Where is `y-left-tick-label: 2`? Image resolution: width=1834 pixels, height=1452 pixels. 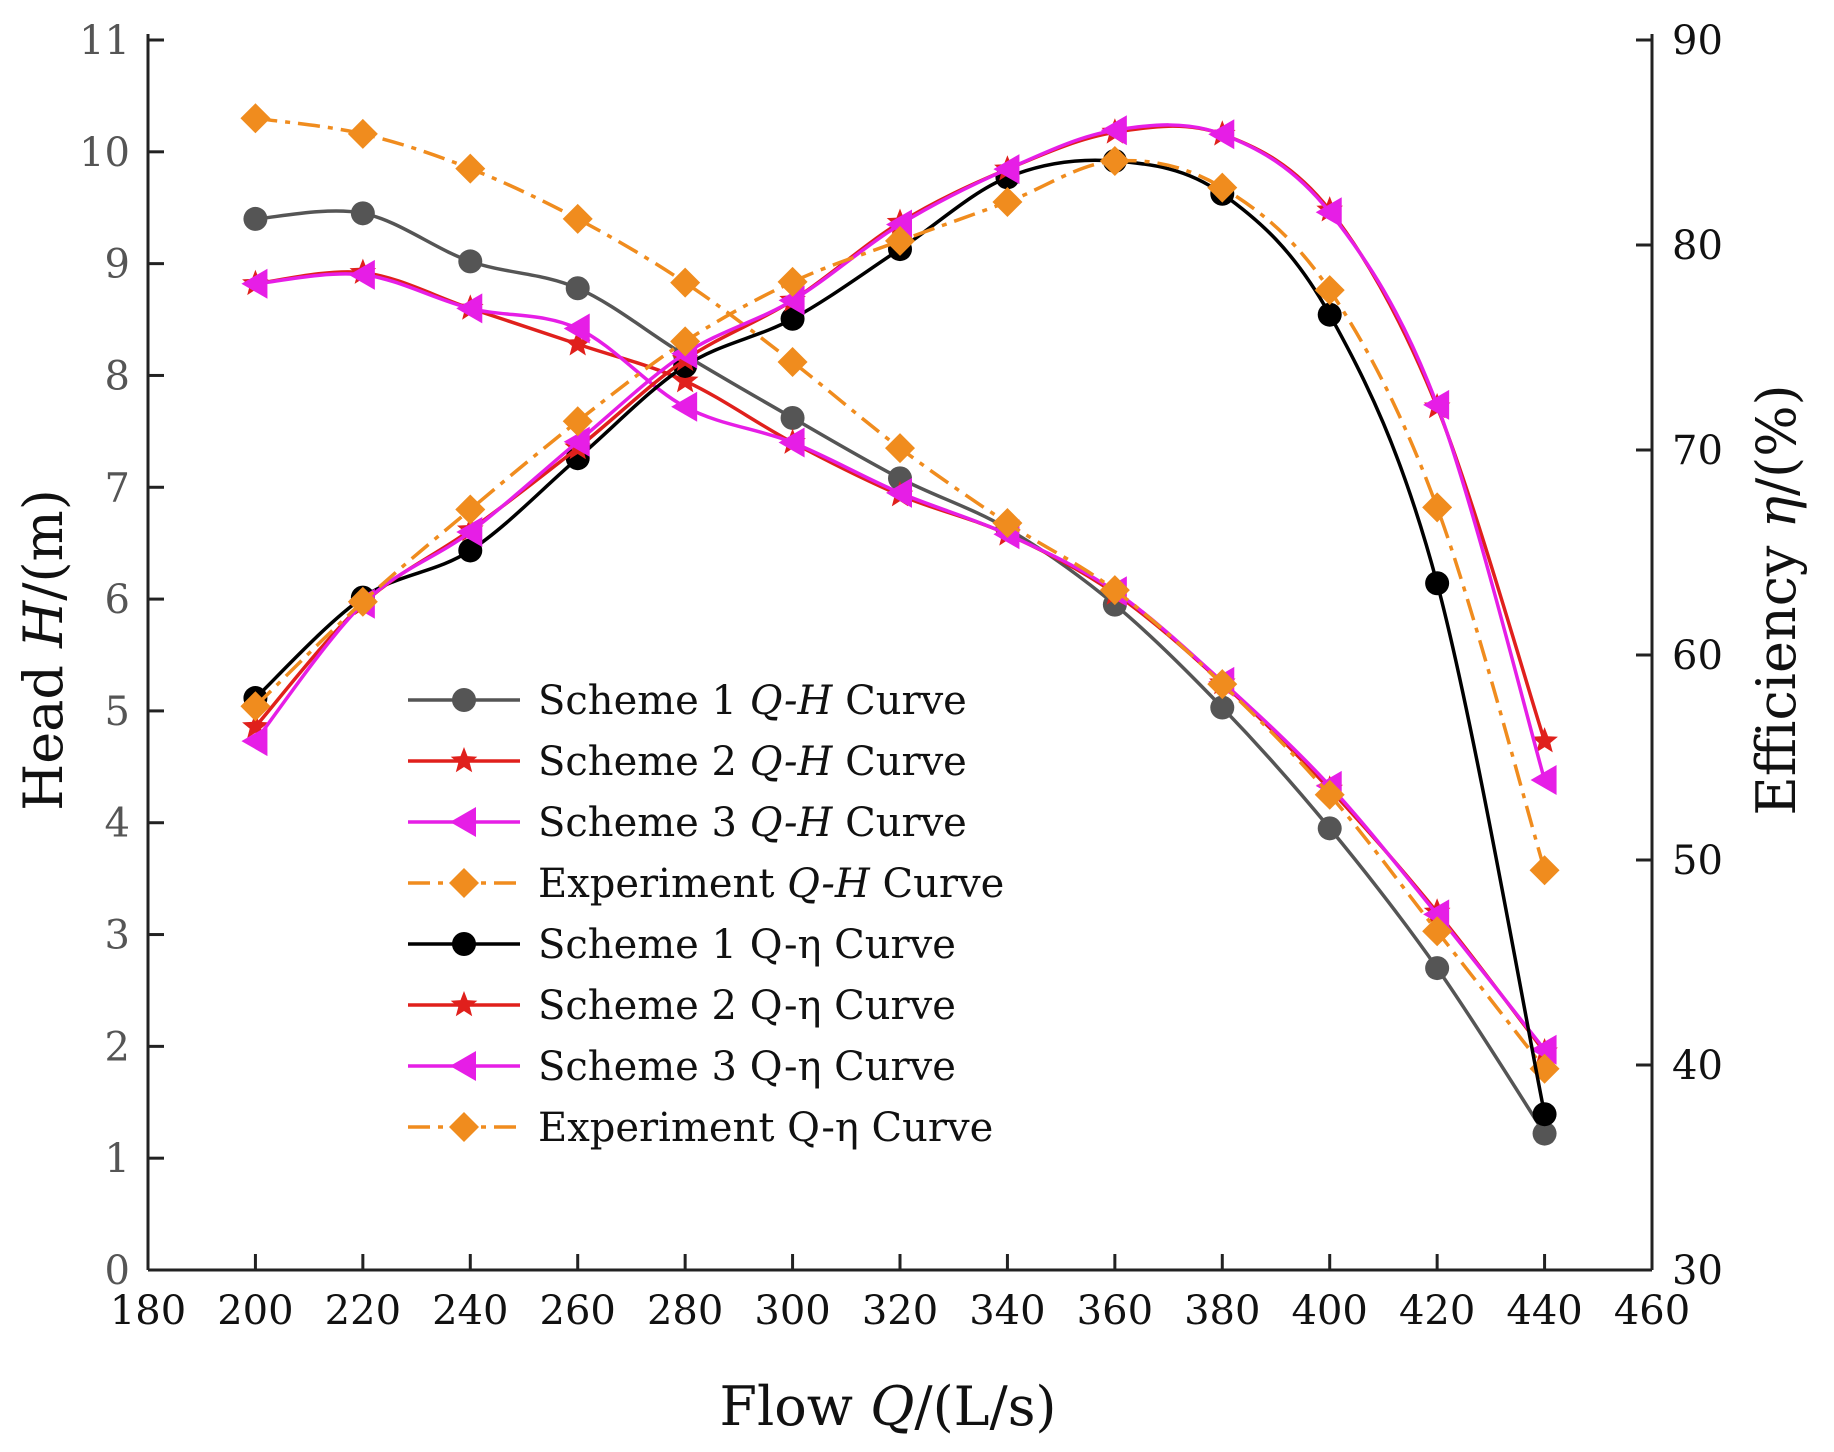
y-left-tick-label: 2 is located at coordinates (117, 1047).